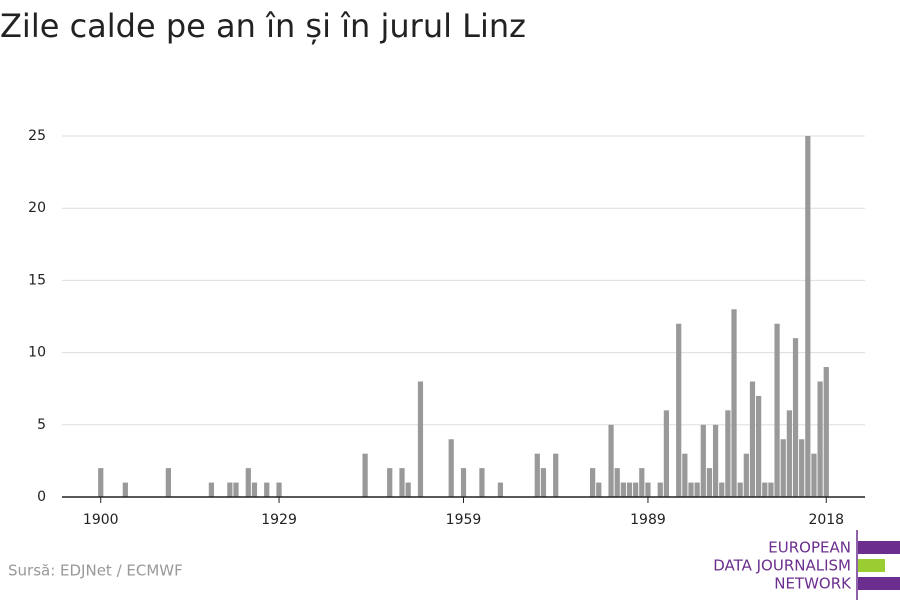 This screenshot has height=600, width=900. Describe the element at coordinates (37, 280) in the screenshot. I see `y-tick-label: 15` at that location.